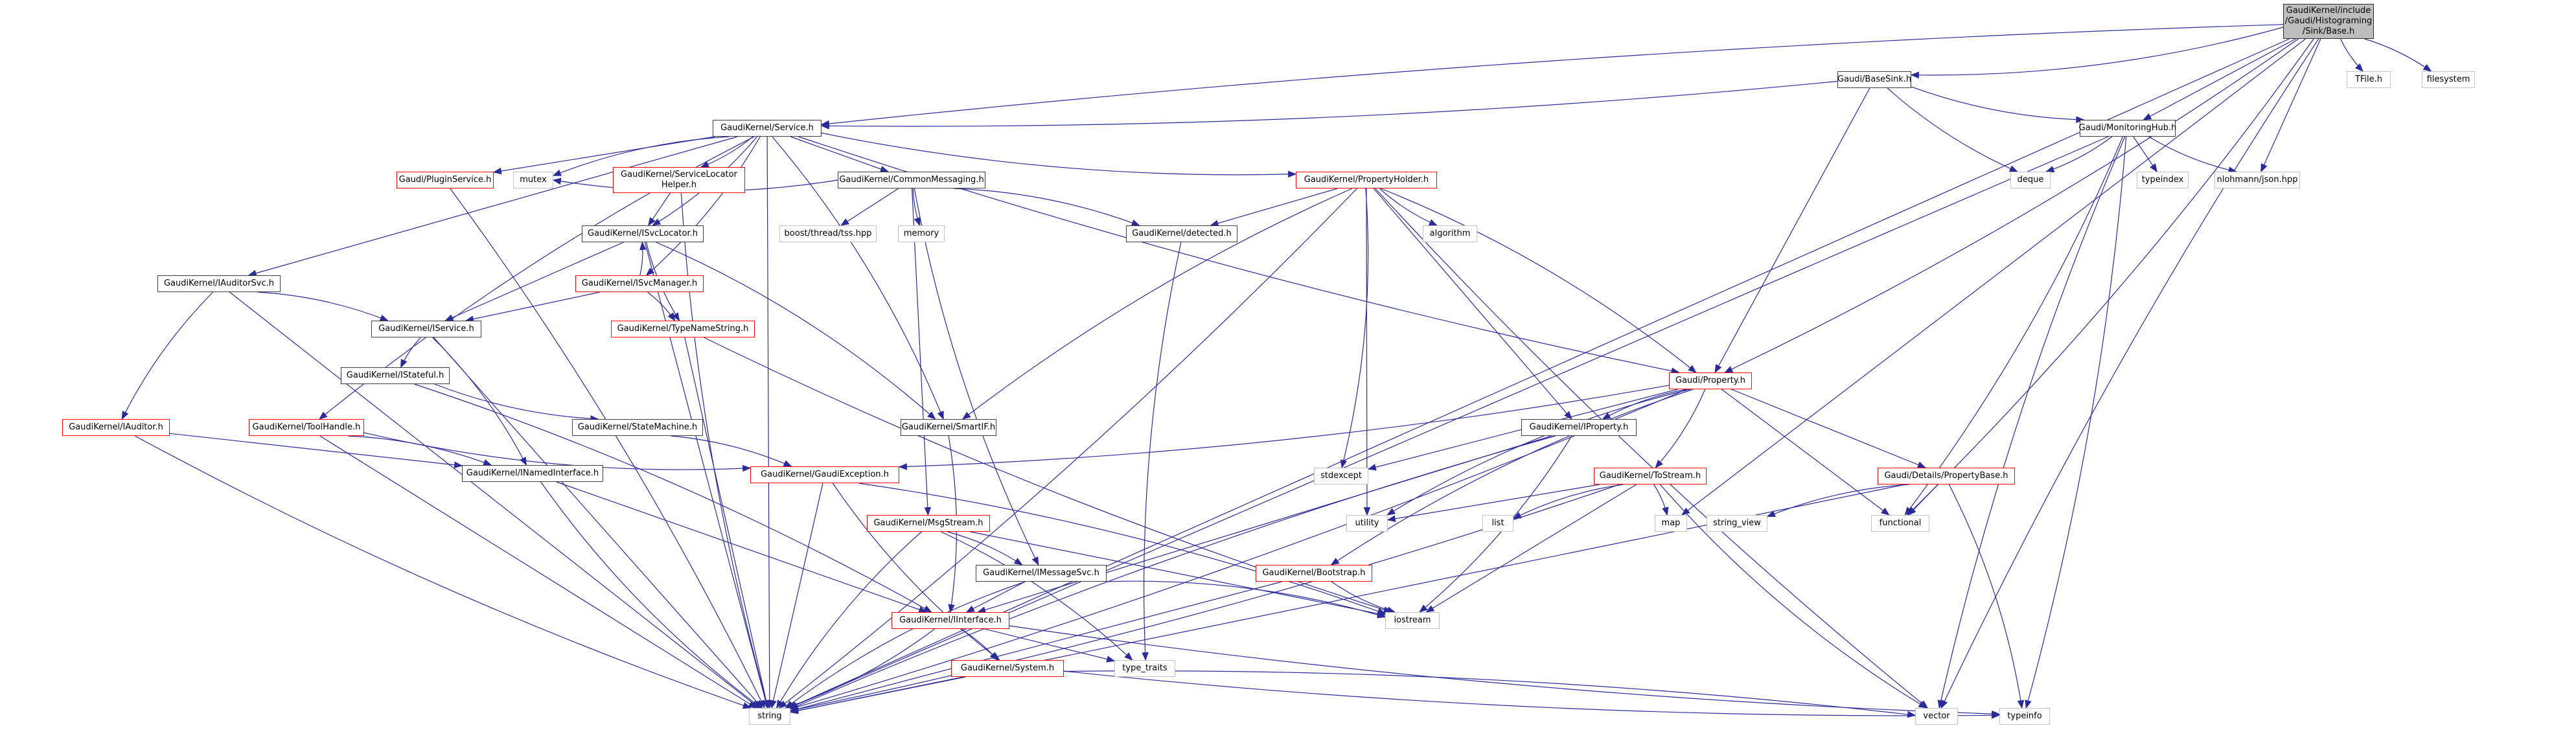 This screenshot has height=730, width=2576. I want to click on node-istateful: GaudiKernel/IStateful.h, so click(395, 375).